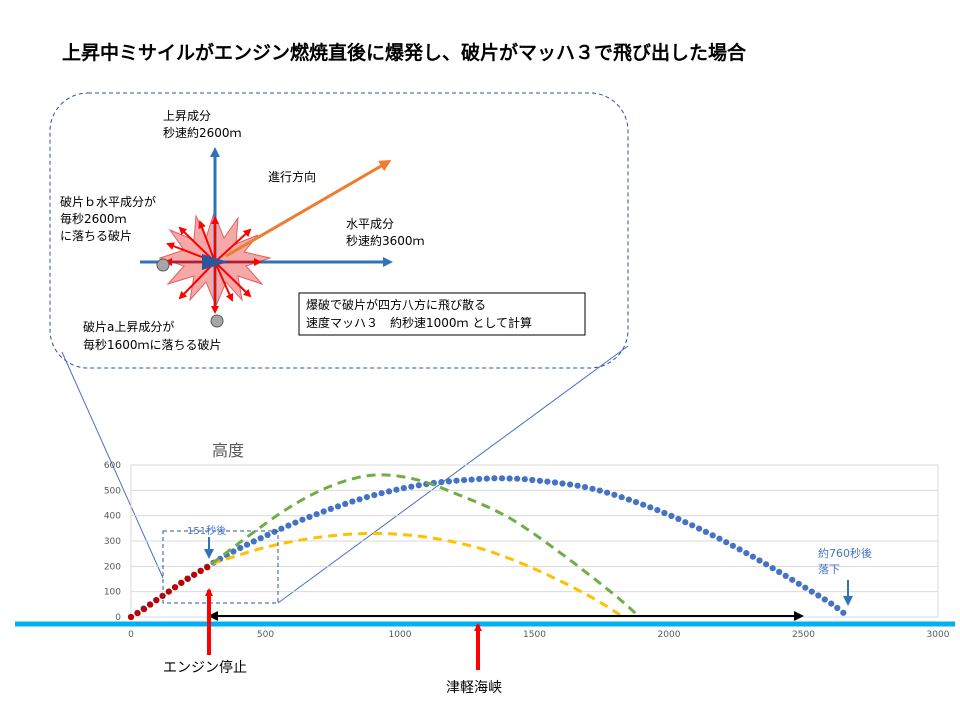 The width and height of the screenshot is (960, 720). I want to click on y-tick-label: 200, so click(112, 567).